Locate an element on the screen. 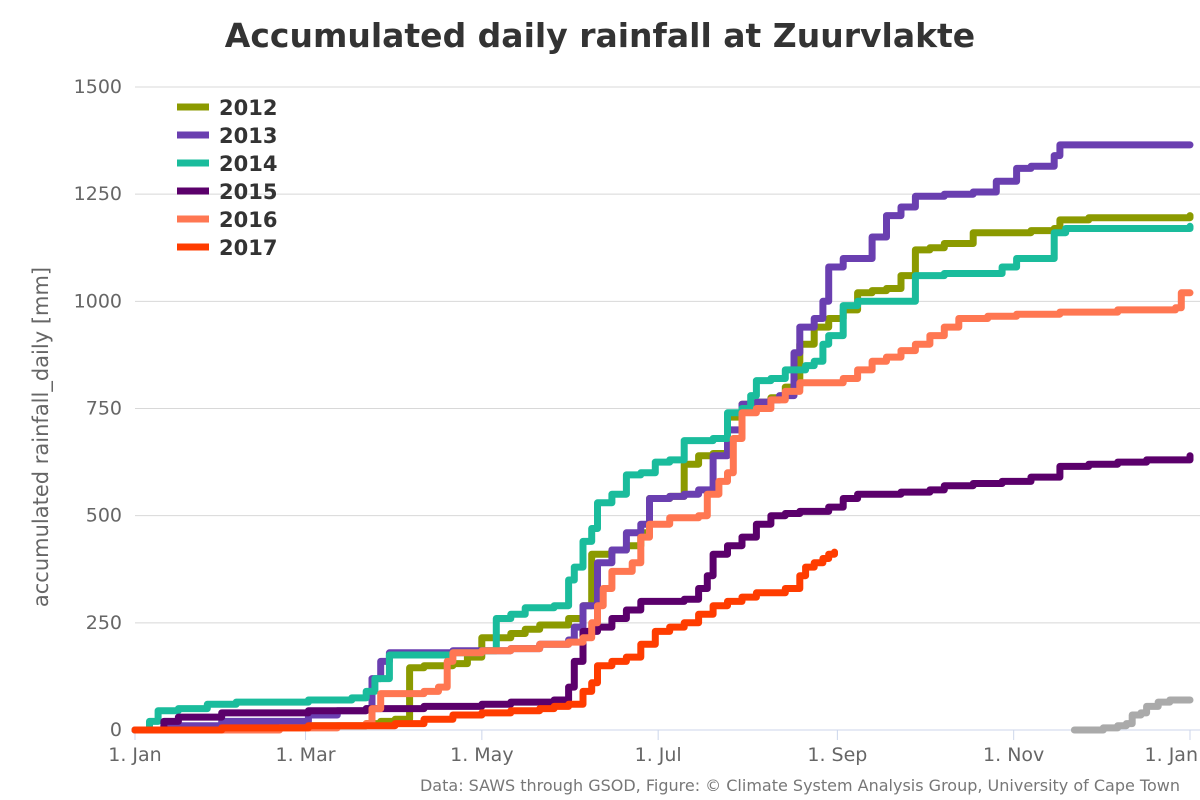 Image resolution: width=1200 pixels, height=800 pixels. x-tick-label: 1. Mar is located at coordinates (306, 755).